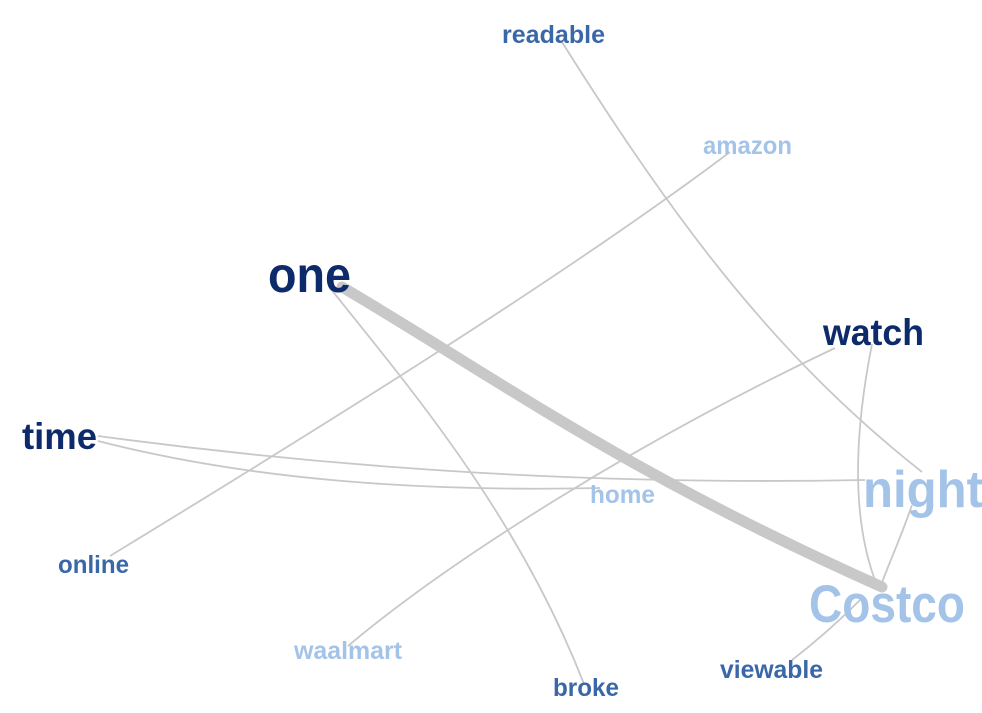 This screenshot has width=982, height=713. I want to click on node-one: one, so click(309, 275).